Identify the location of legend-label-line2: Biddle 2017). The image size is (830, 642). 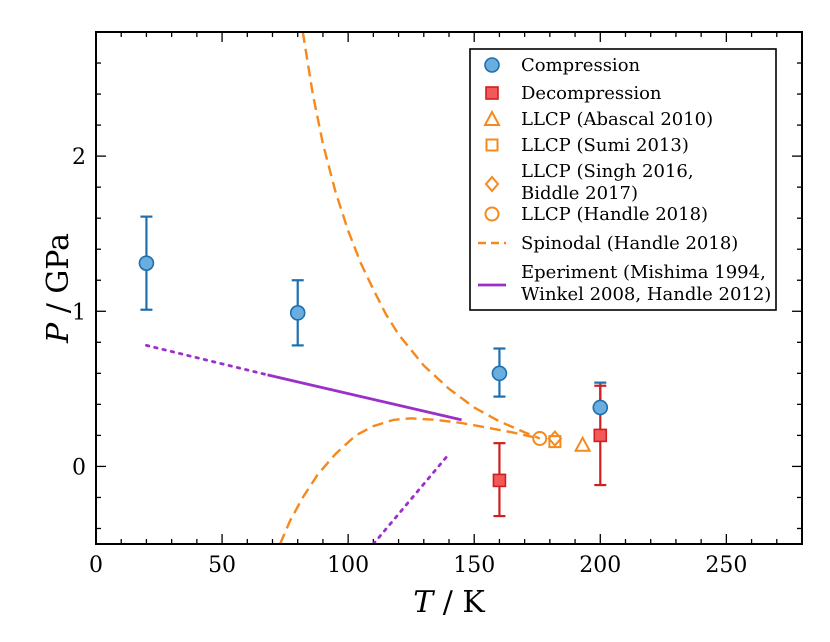
(579, 193).